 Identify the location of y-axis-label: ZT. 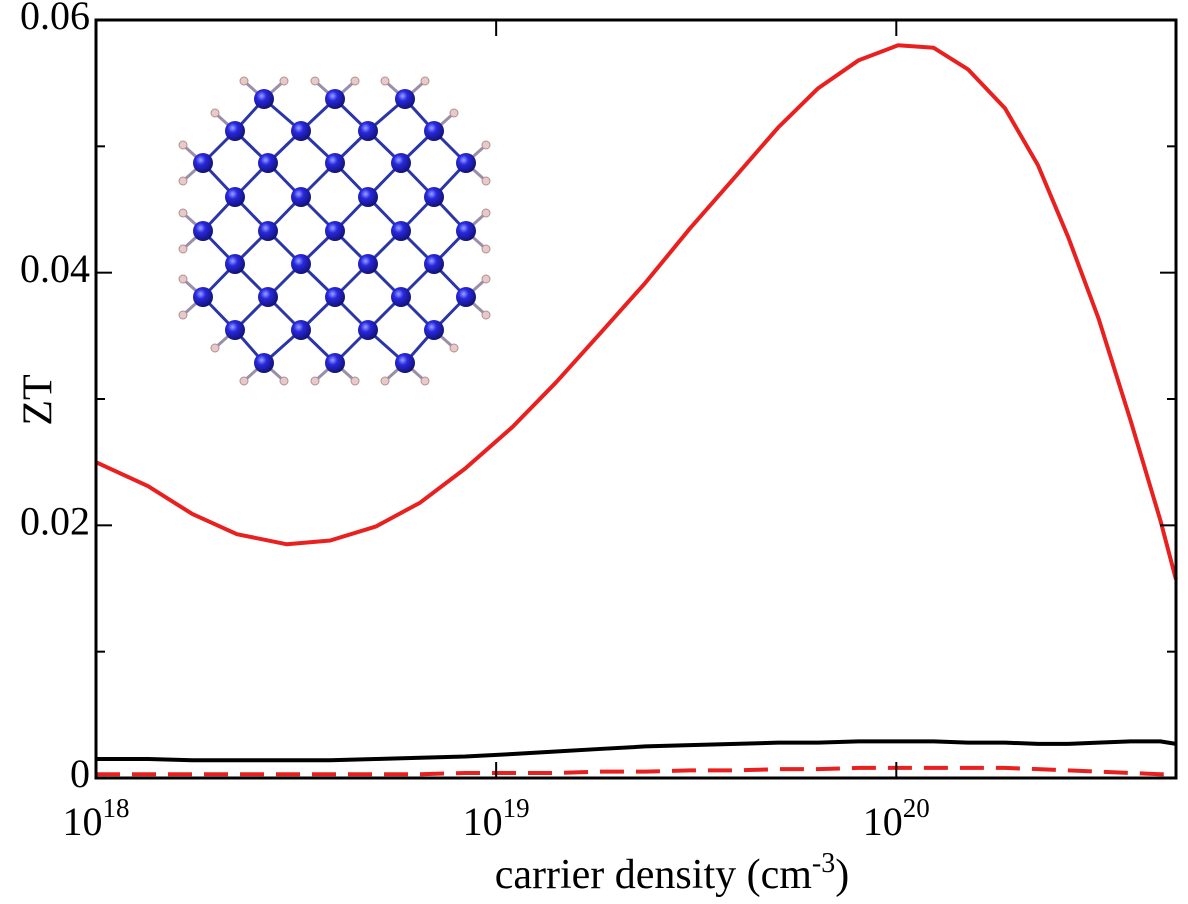
(39, 399).